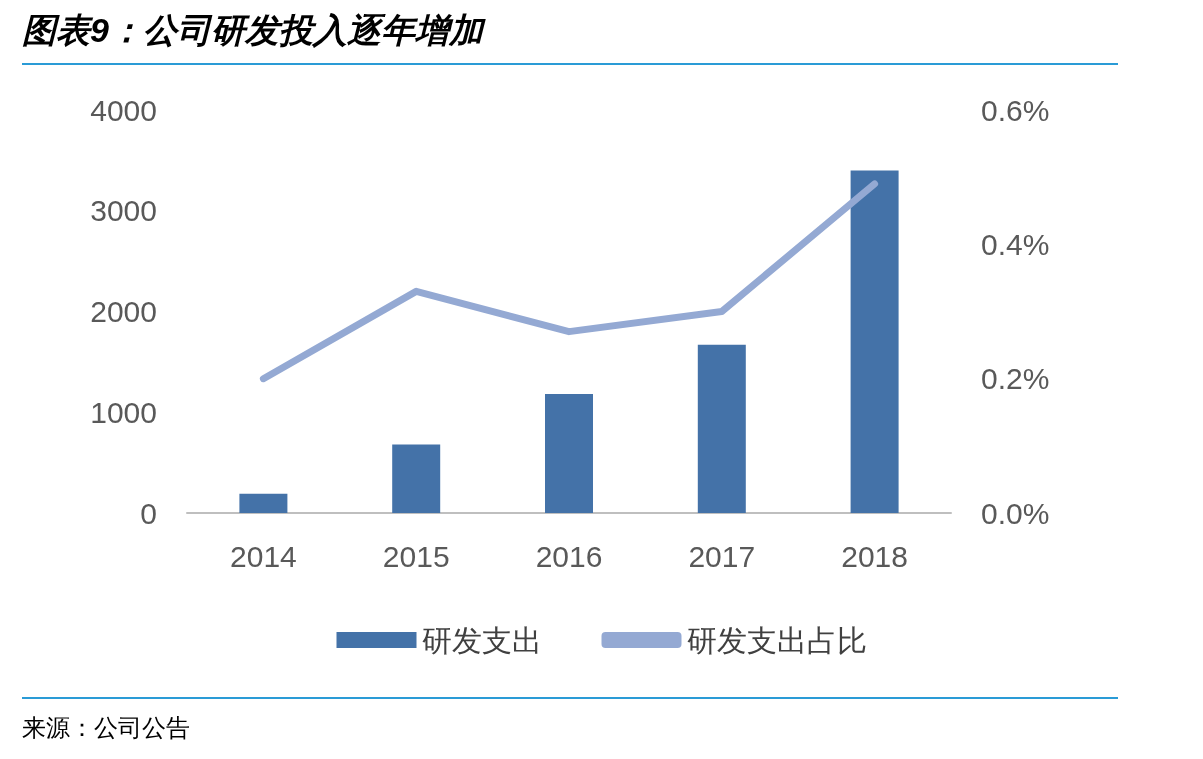 The width and height of the screenshot is (1203, 759). Describe the element at coordinates (481, 640) in the screenshot. I see `legend-label: 研发支出` at that location.